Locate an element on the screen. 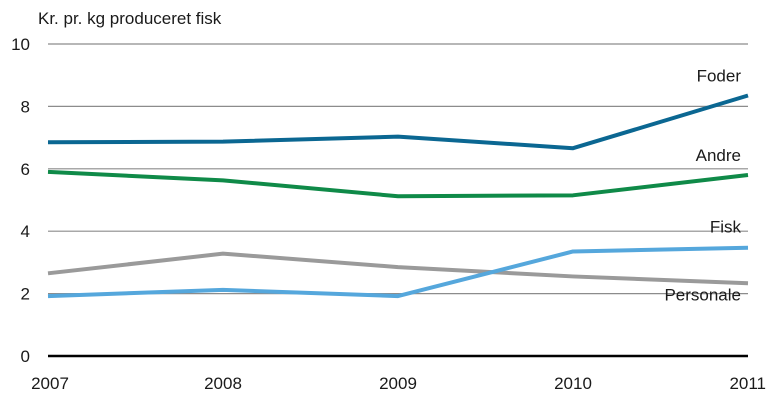  series-label-foder: Foder is located at coordinates (719, 75).